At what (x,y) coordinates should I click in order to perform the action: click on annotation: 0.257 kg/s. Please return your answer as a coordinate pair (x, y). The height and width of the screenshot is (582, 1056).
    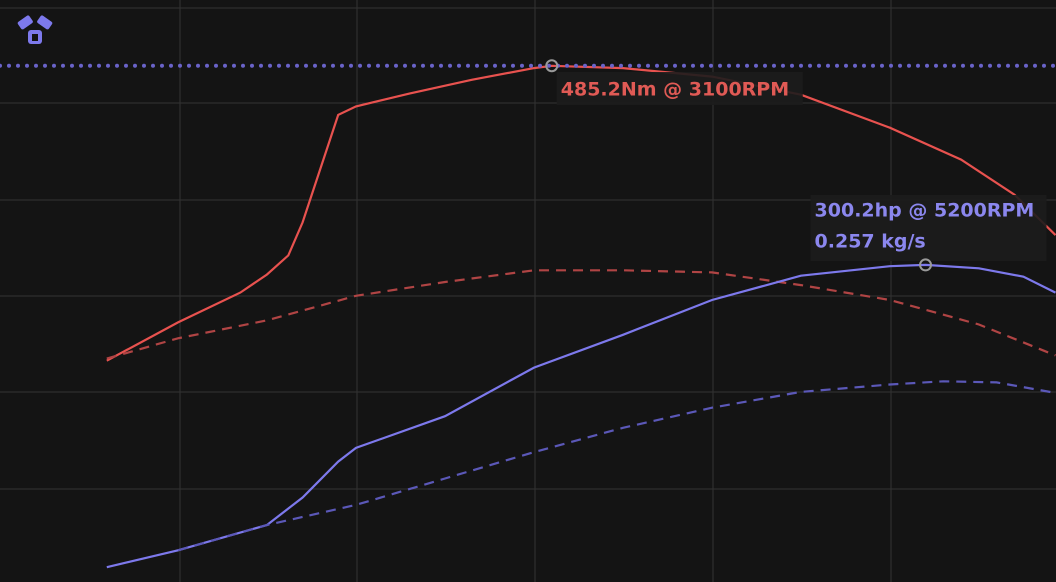
    Looking at the image, I should click on (870, 242).